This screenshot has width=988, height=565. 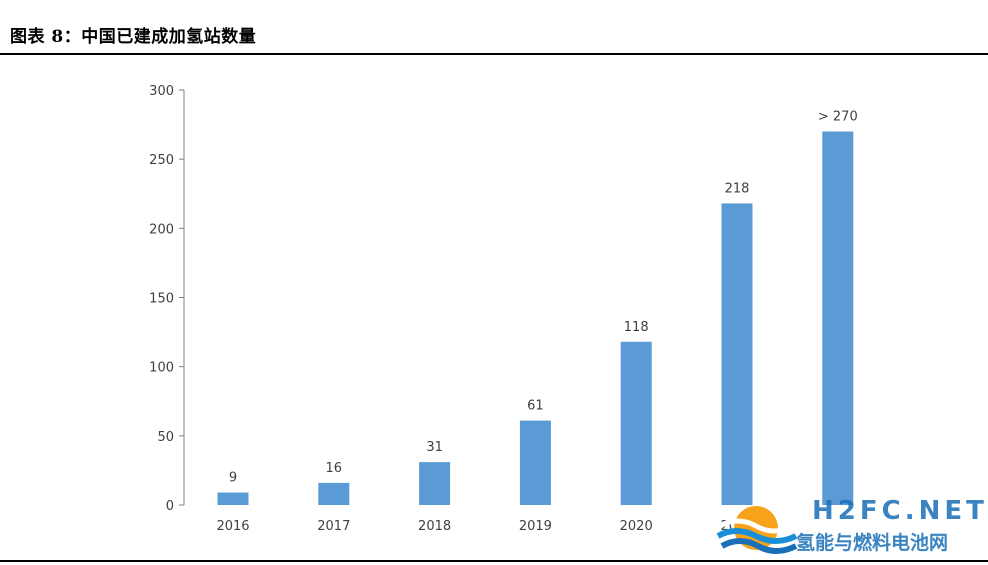 What do you see at coordinates (333, 526) in the screenshot?
I see `x-tick-label-2017: 2017` at bounding box center [333, 526].